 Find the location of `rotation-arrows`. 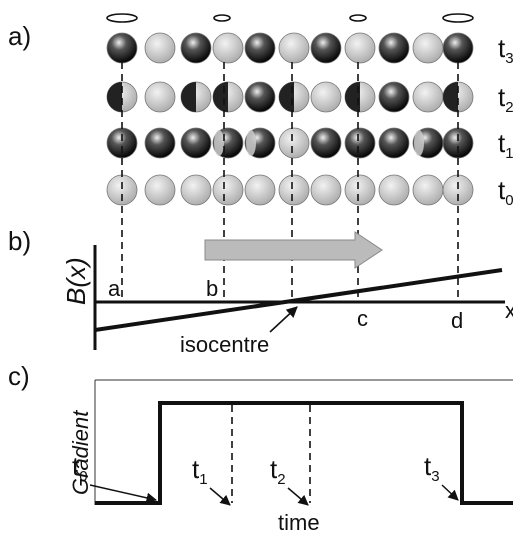

rotation-arrows is located at coordinates (290, 18).